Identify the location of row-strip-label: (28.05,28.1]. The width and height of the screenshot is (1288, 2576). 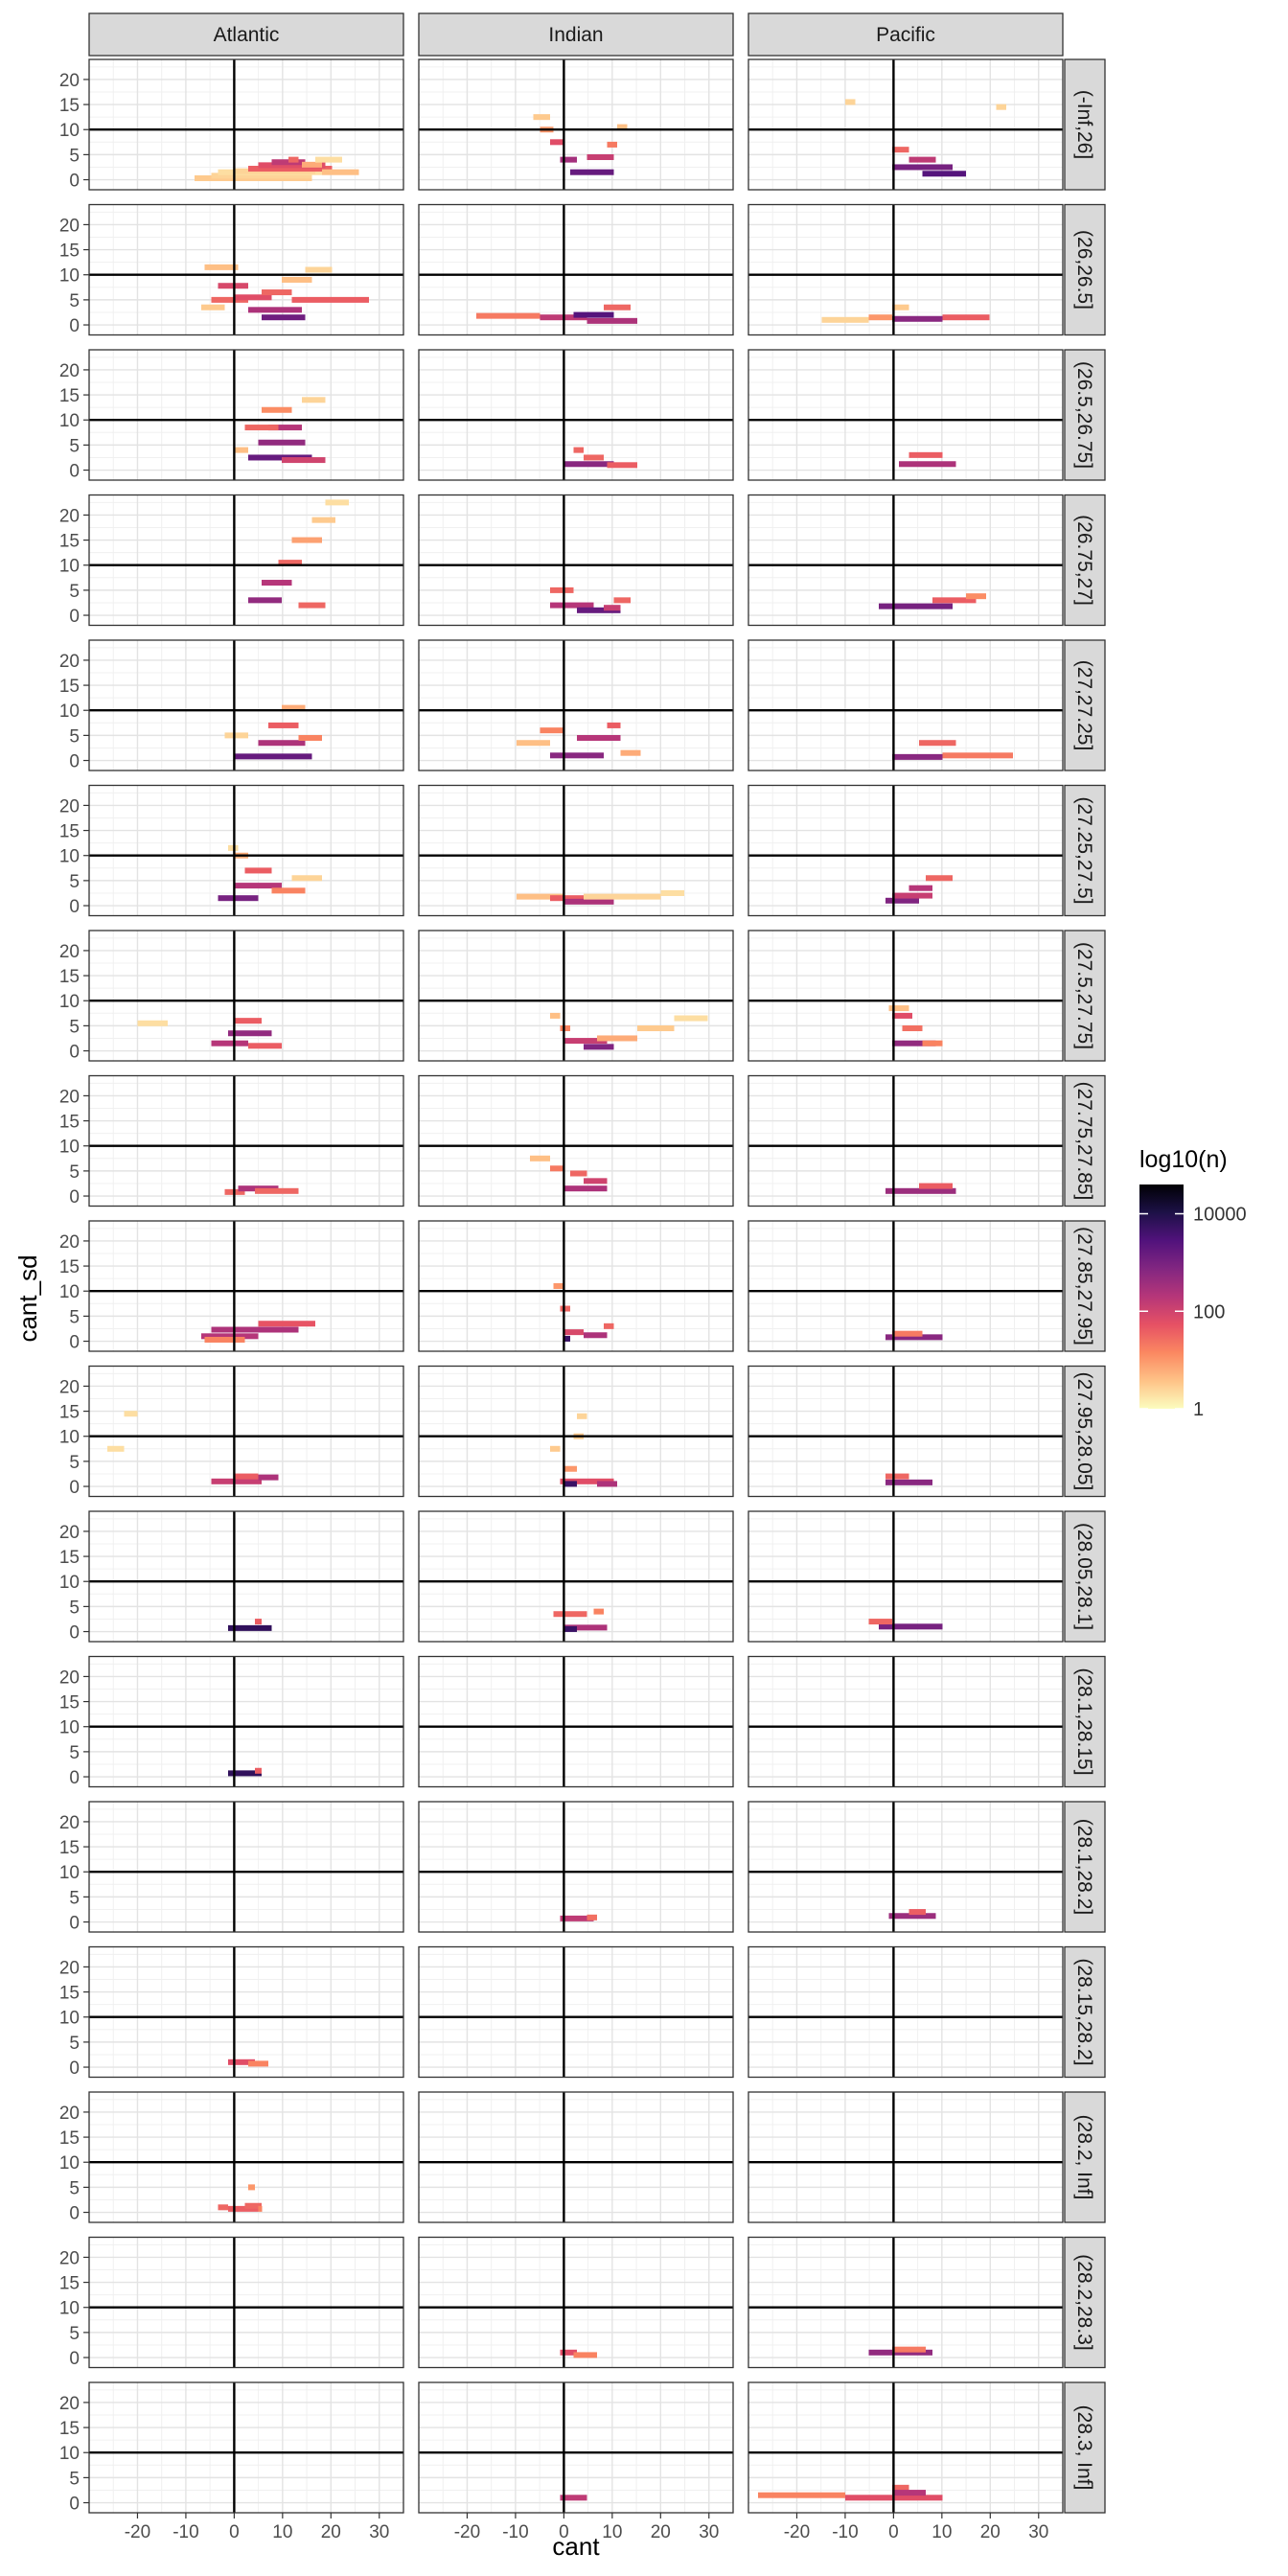
(1084, 1576).